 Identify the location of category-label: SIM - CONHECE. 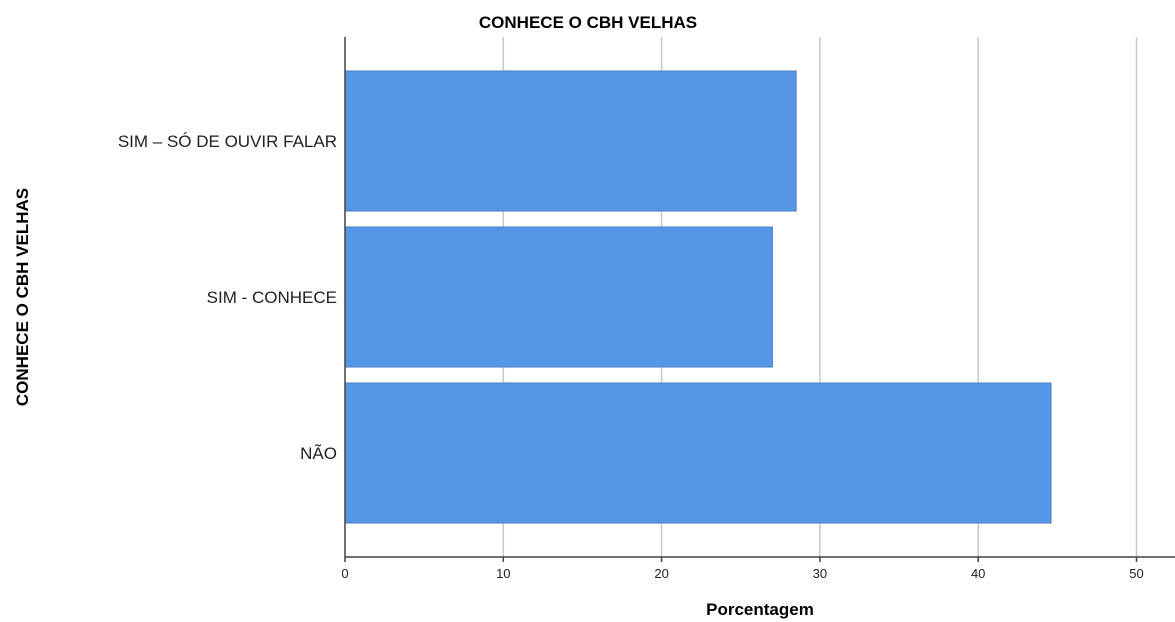
(272, 297).